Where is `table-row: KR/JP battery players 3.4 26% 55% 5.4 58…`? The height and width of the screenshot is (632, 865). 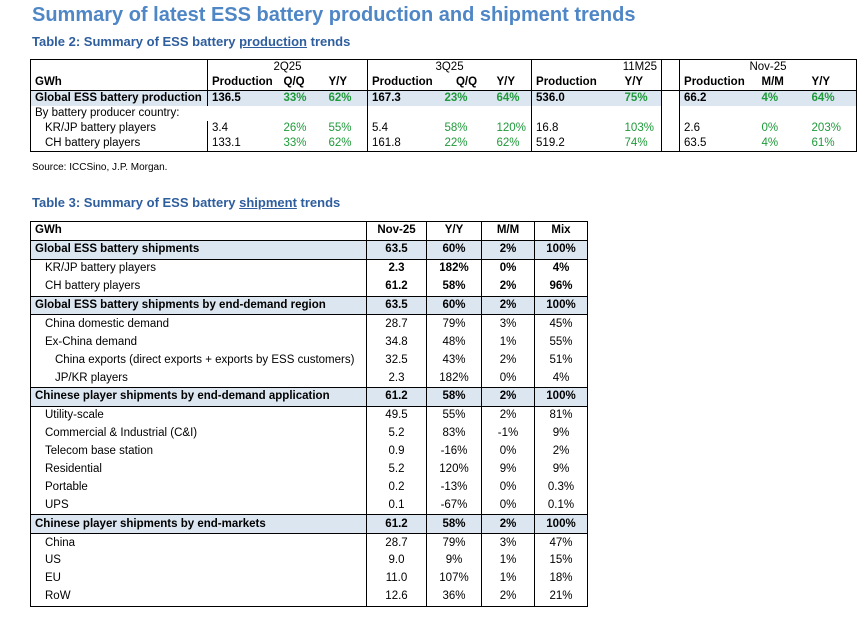
table-row: KR/JP battery players 3.4 26% 55% 5.4 58… is located at coordinates (444, 128).